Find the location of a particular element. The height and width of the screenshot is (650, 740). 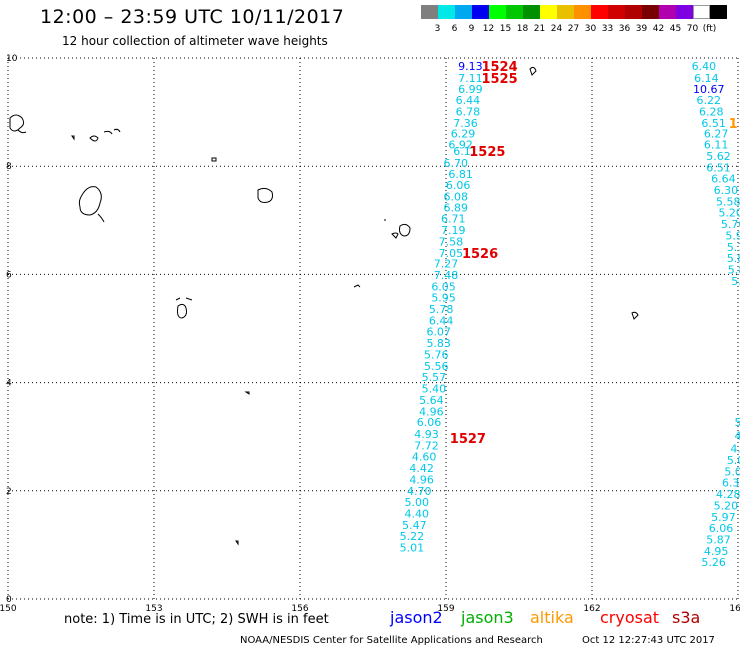

wave-height-value: 6.27 is located at coordinates (716, 134).